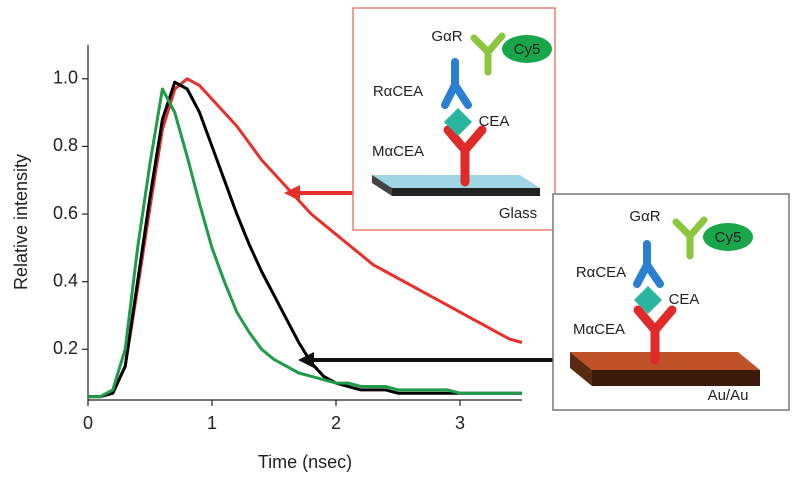  I want to click on y-tick-label: 0.6, so click(65, 213).